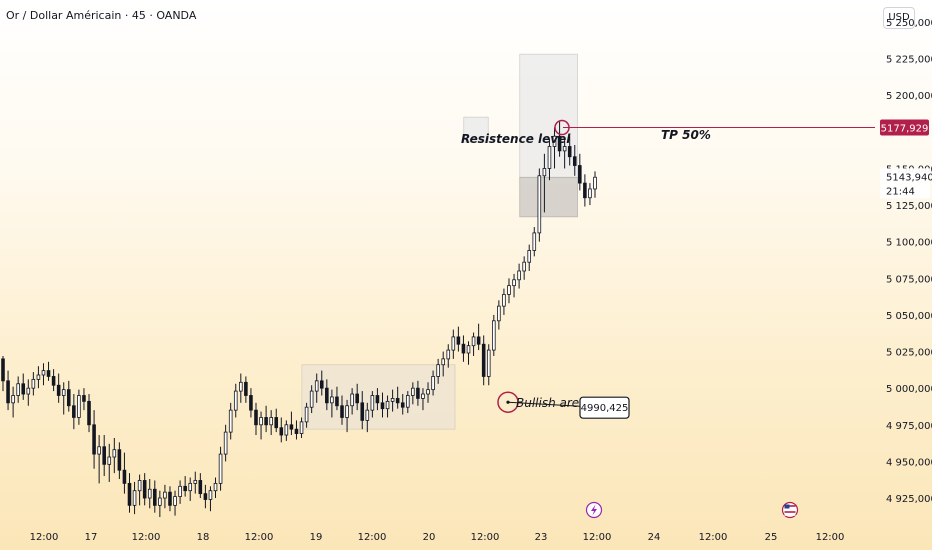 The height and width of the screenshot is (550, 932). I want to click on bullish-price-label: 4990,425, so click(605, 408).